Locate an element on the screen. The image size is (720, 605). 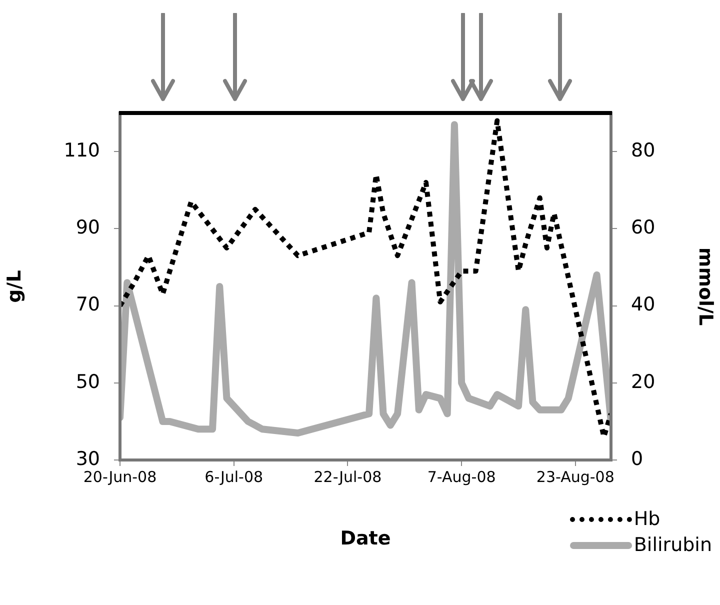
y-tick-label: 110 is located at coordinates (82, 150).